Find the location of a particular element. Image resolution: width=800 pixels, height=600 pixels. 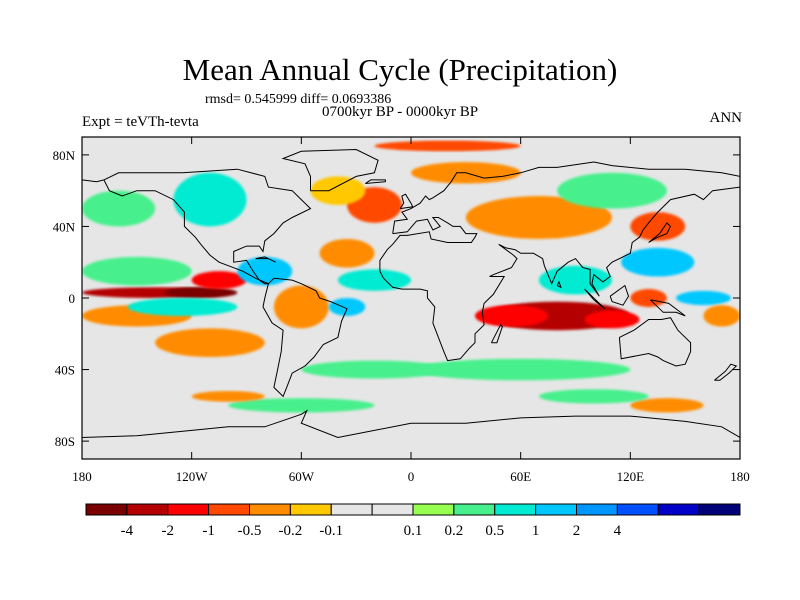

colorbar-label: -4 is located at coordinates (127, 531).